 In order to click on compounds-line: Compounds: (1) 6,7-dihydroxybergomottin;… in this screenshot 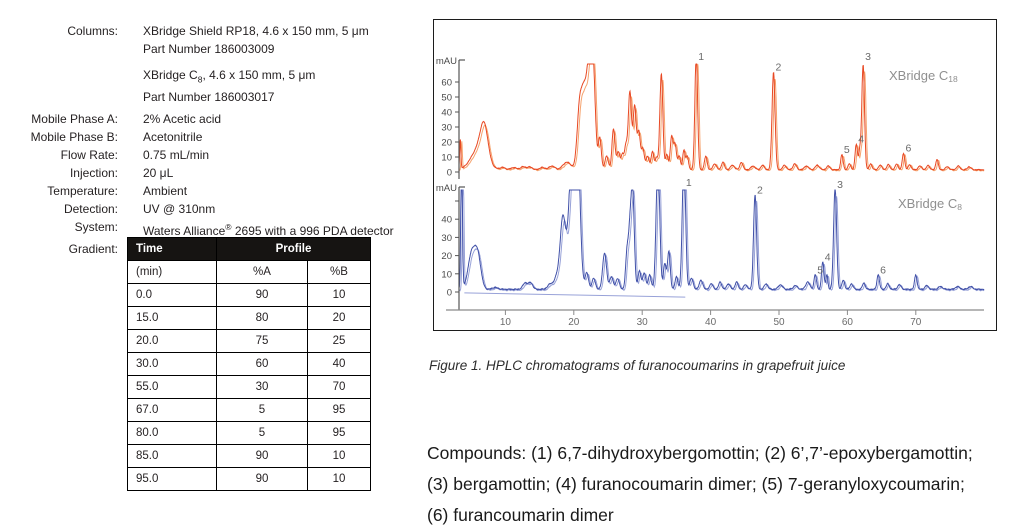, I will do `click(700, 453)`.